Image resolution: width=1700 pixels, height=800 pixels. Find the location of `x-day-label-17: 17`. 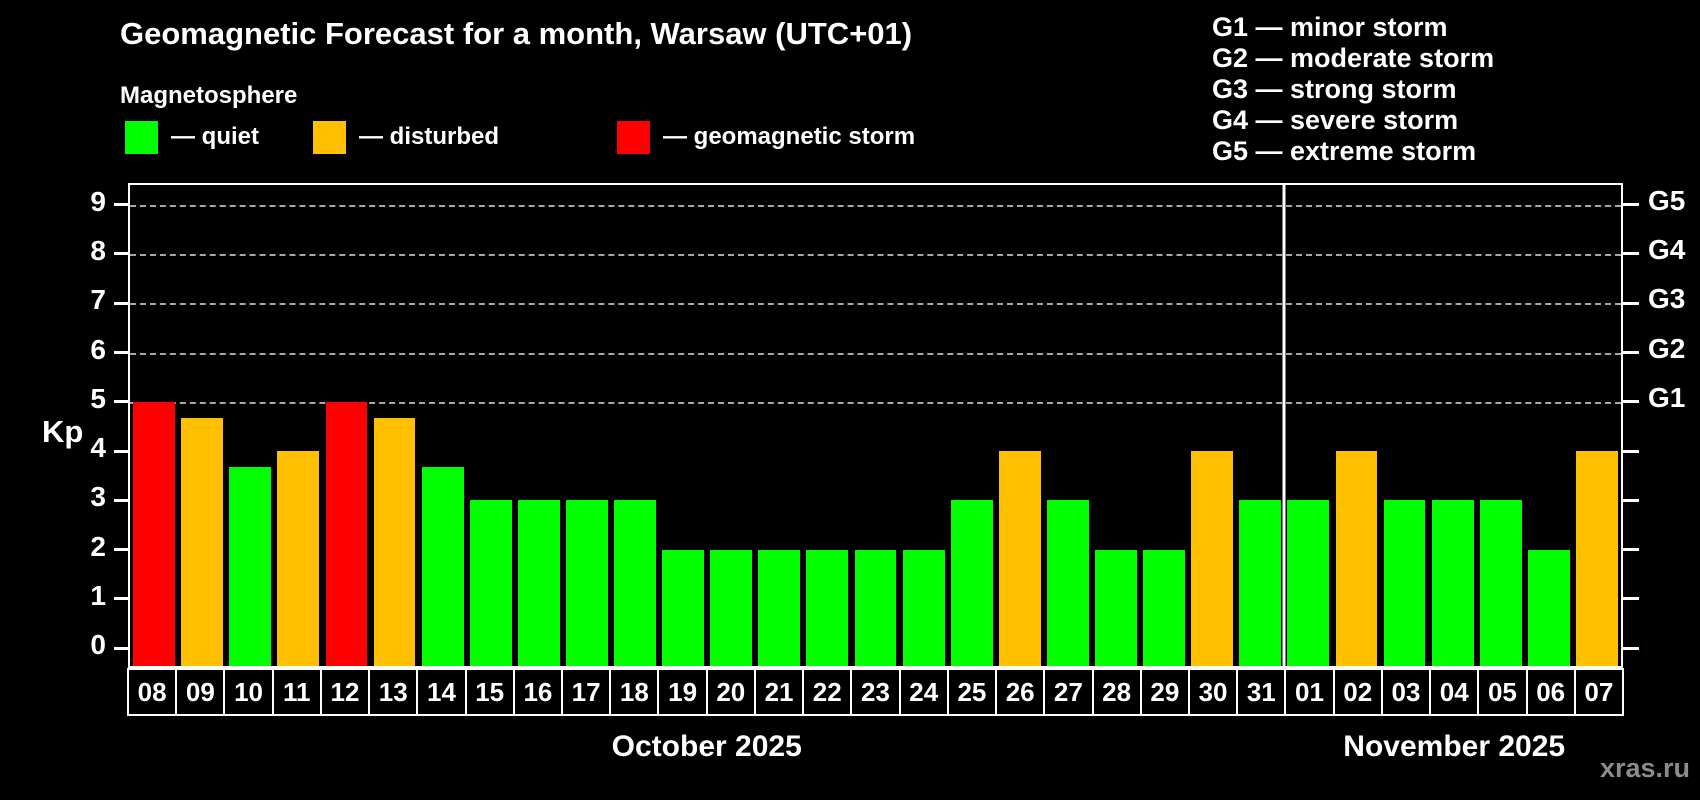

x-day-label-17: 17 is located at coordinates (586, 692).